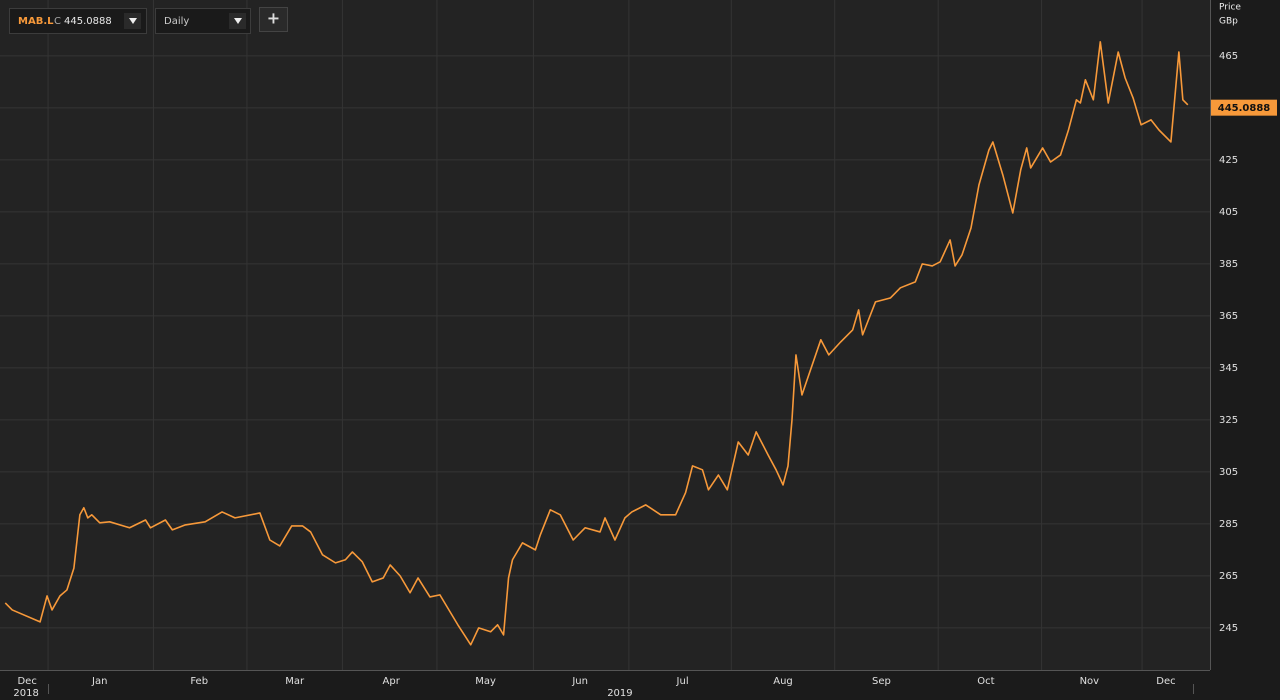 Image resolution: width=1280 pixels, height=700 pixels. I want to click on add-button, so click(273, 19).